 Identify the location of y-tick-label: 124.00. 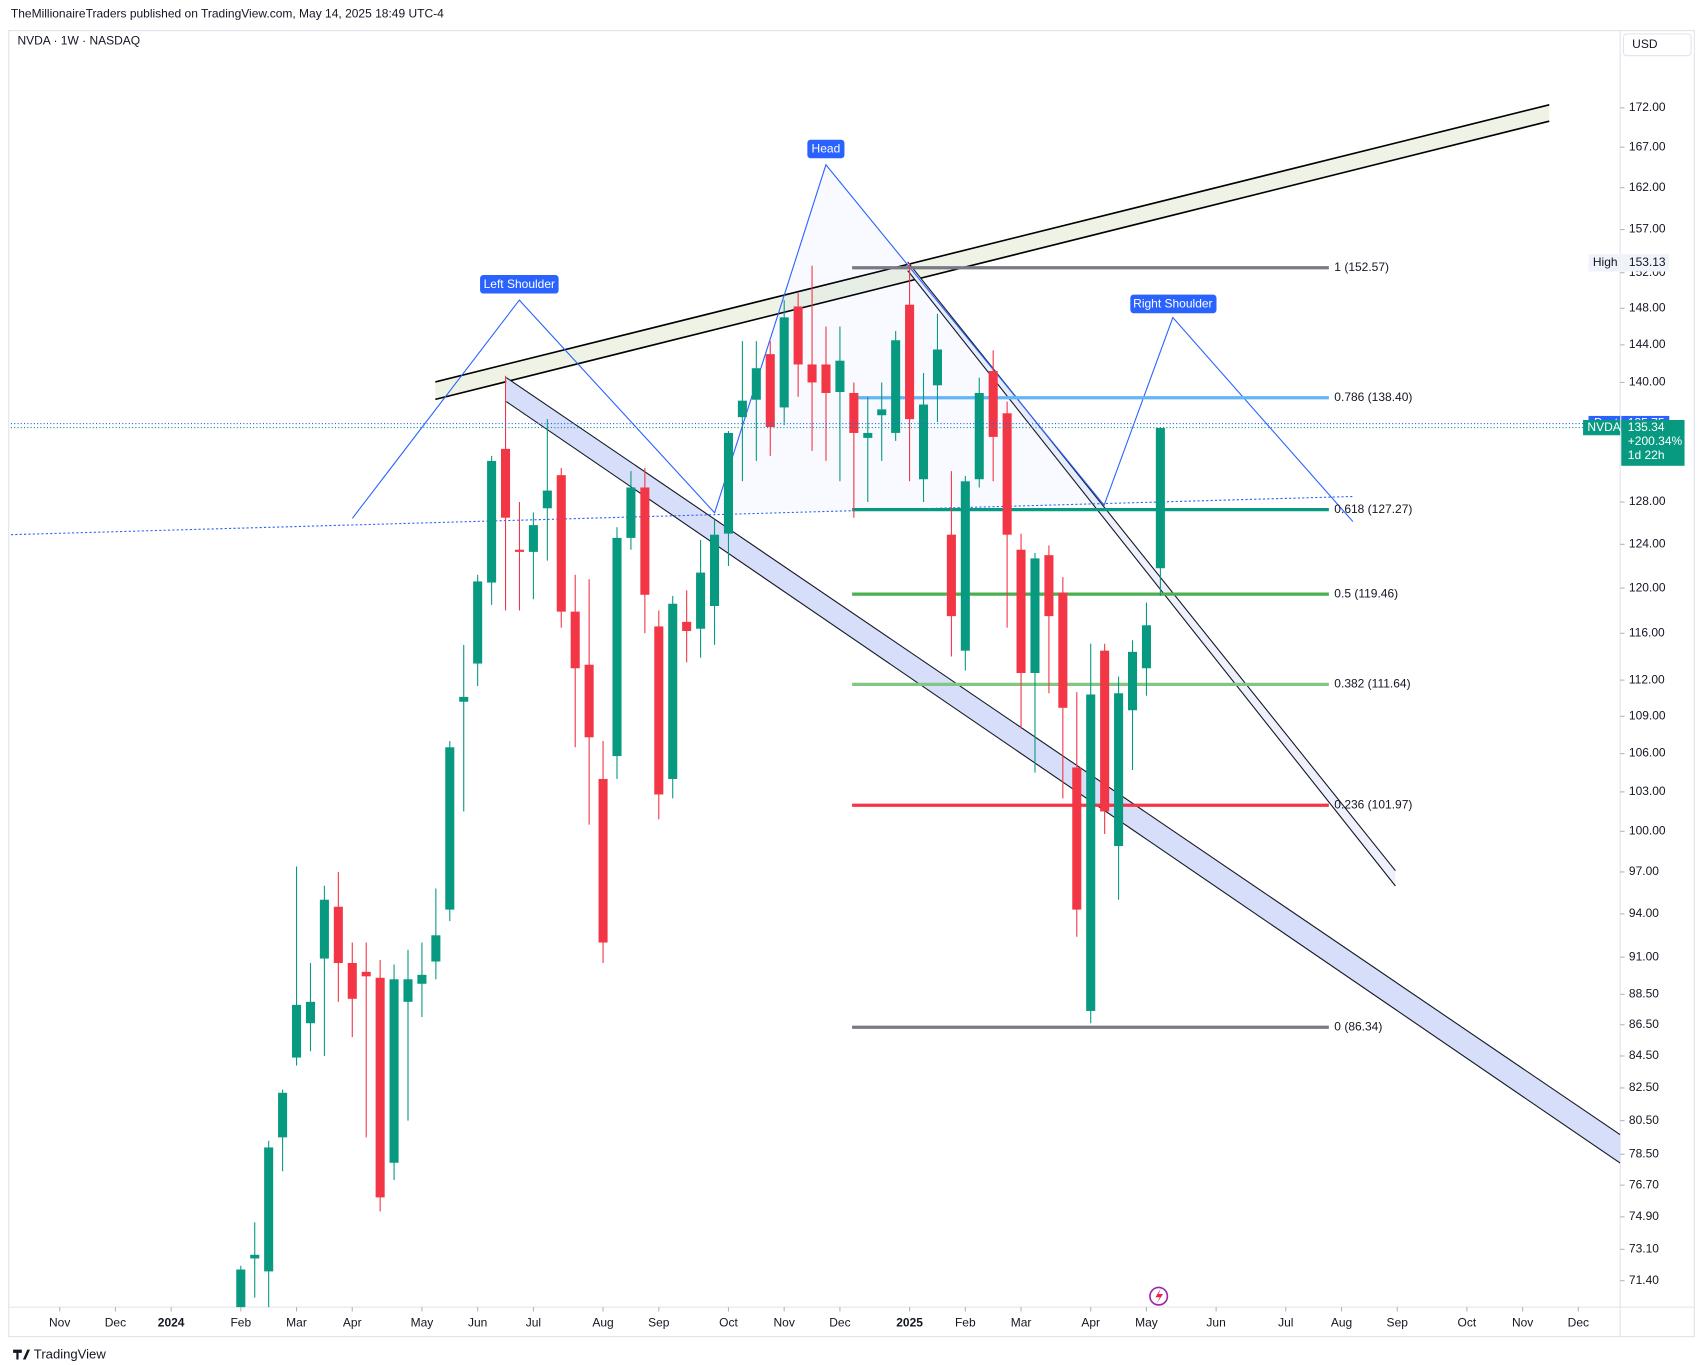
(1647, 544).